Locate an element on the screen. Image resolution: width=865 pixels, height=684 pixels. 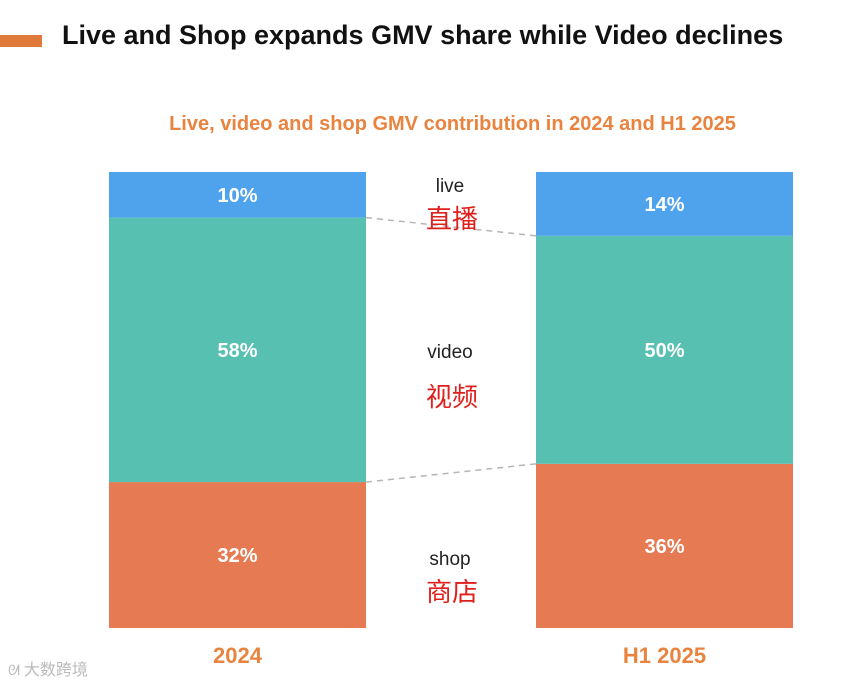
watermark: ᘛ 大数跨境 is located at coordinates (48, 668).